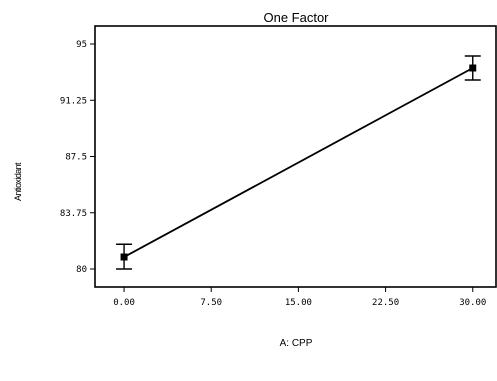 This screenshot has height=381, width=497. What do you see at coordinates (124, 303) in the screenshot?
I see `x-tick-label: 0.00` at bounding box center [124, 303].